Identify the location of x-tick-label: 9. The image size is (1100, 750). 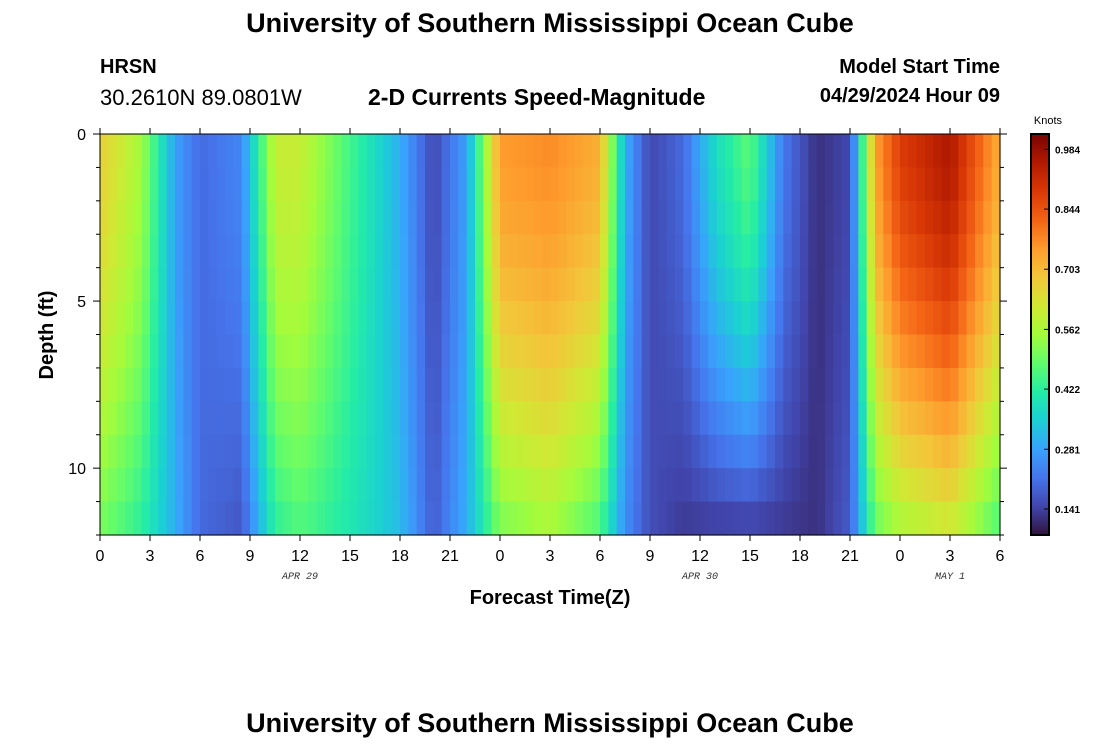
(250, 556).